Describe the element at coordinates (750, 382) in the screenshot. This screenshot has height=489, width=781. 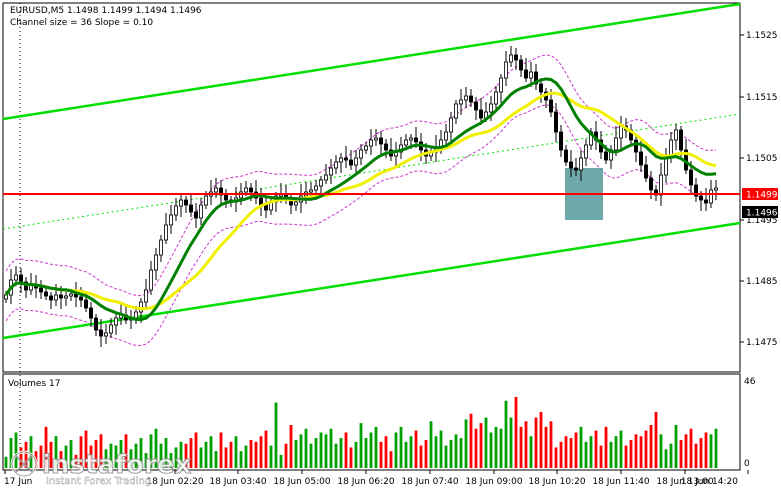
I see `volume-max-label: 46` at that location.